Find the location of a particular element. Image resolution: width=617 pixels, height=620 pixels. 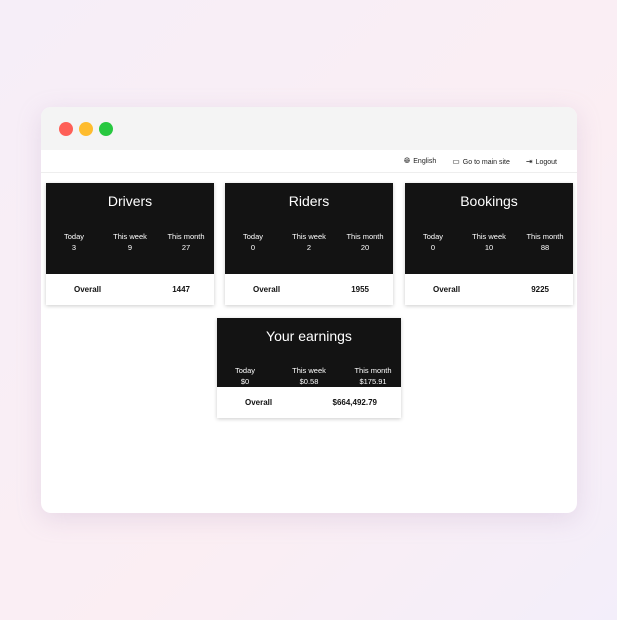

stat-week: This week 2 is located at coordinates (309, 242).